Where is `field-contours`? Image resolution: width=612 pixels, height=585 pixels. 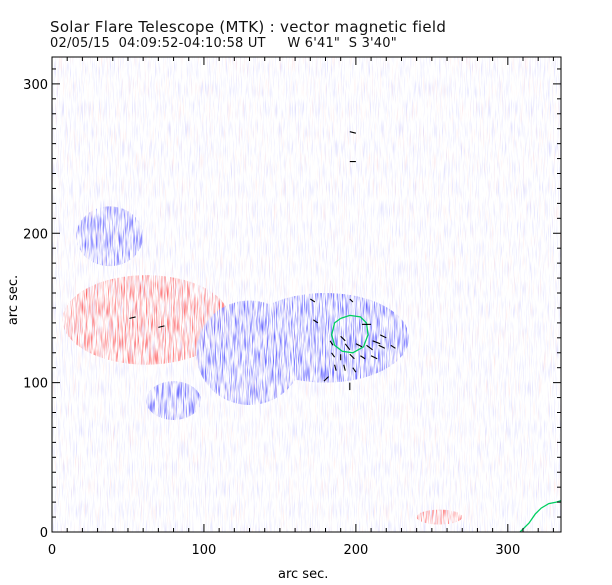
field-contours is located at coordinates (445, 423).